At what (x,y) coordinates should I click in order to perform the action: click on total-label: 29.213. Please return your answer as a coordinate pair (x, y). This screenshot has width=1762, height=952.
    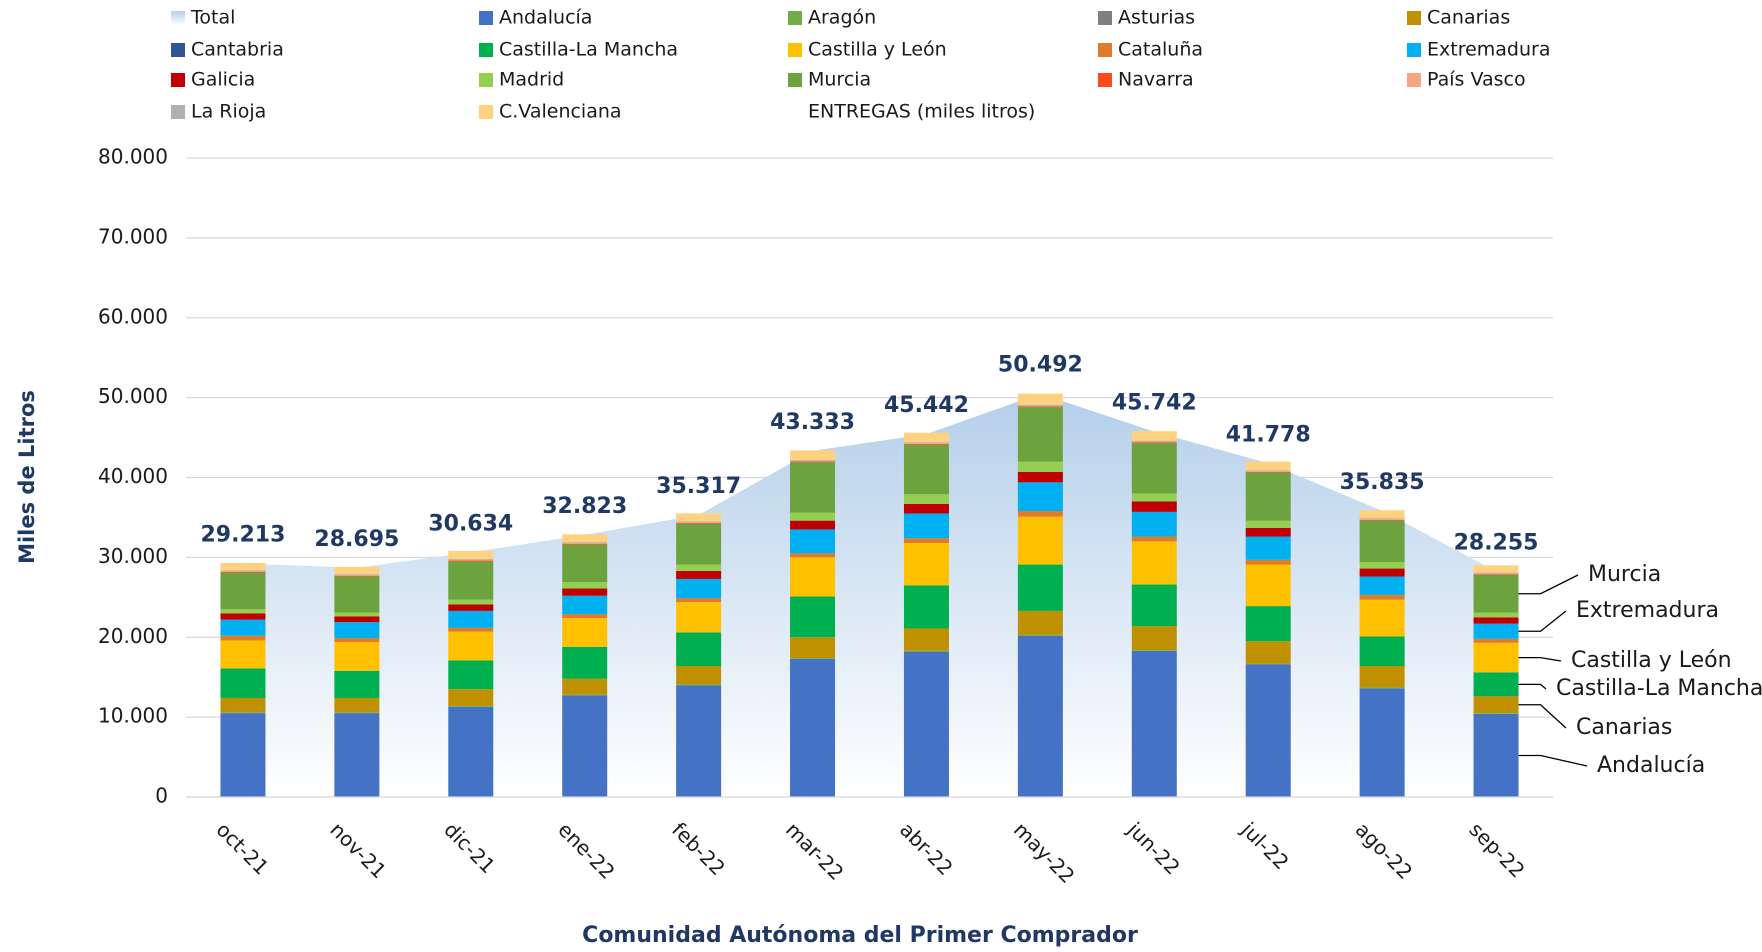
    Looking at the image, I should click on (243, 535).